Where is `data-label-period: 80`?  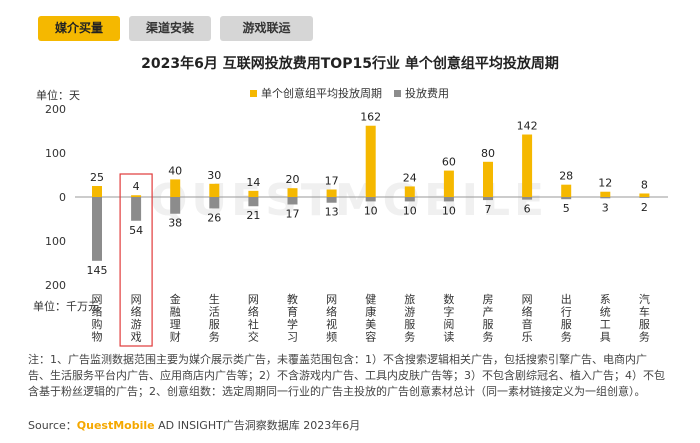 data-label-period: 80 is located at coordinates (488, 153).